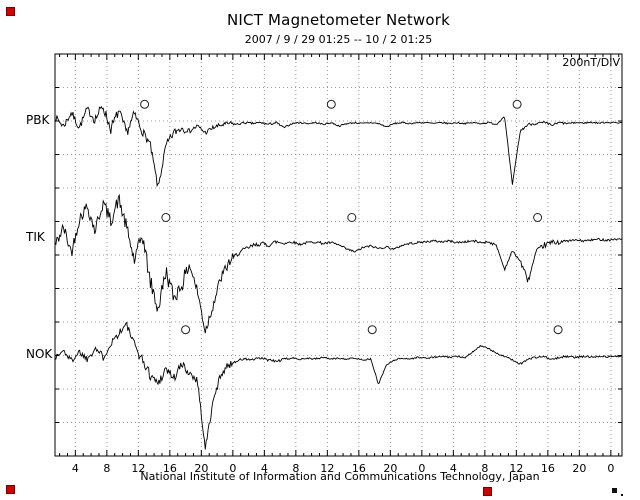 The width and height of the screenshot is (640, 500). What do you see at coordinates (338, 146) in the screenshot?
I see `trace-pbk` at bounding box center [338, 146].